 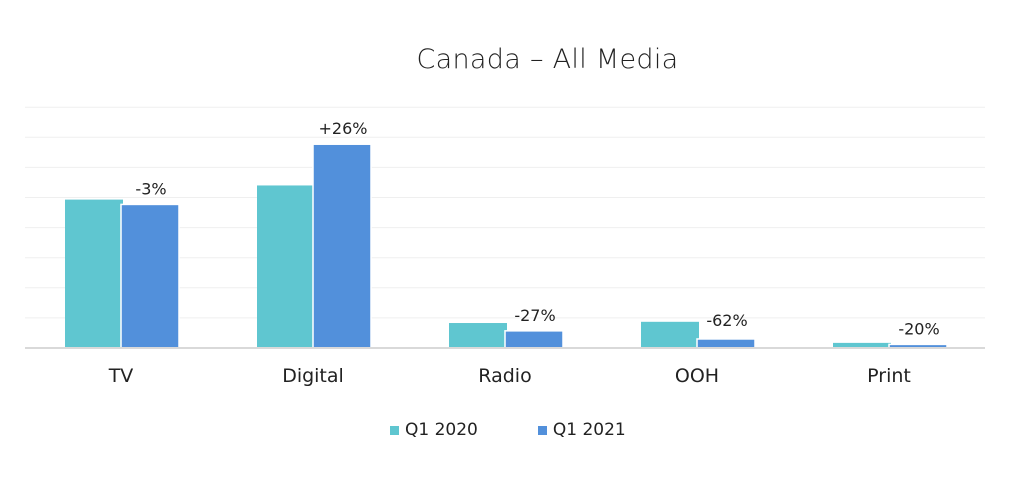 What do you see at coordinates (670, 334) in the screenshot?
I see `bar-ooh-q1-2020` at bounding box center [670, 334].